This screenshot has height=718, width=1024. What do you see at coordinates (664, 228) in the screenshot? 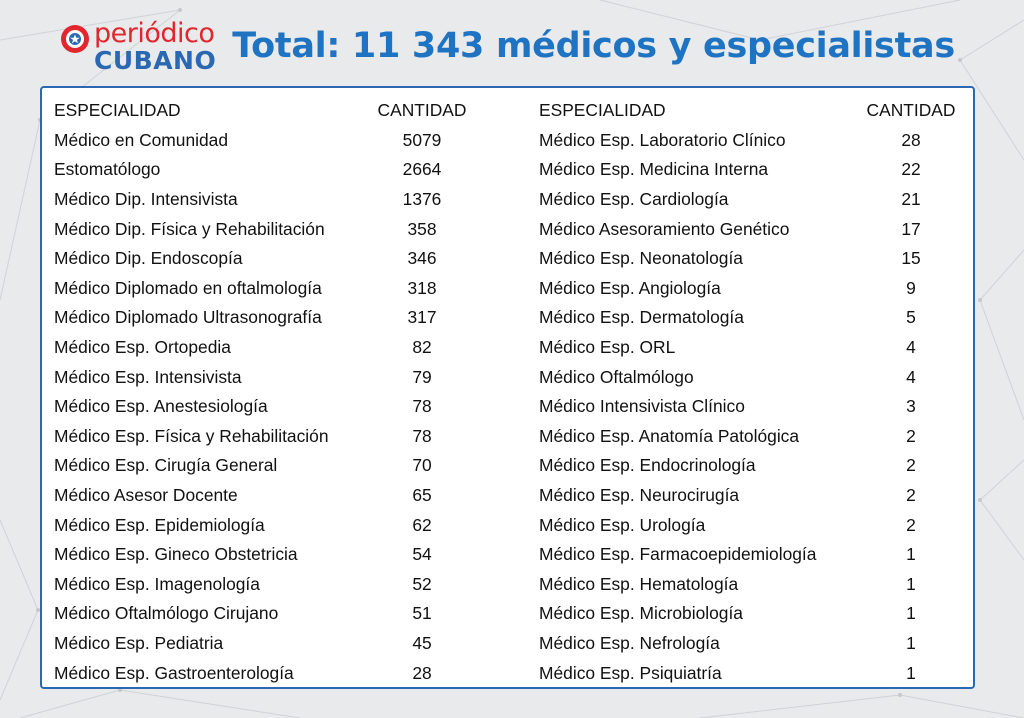
I see `specialty-cell: Médico Asesoramiento Genético` at bounding box center [664, 228].